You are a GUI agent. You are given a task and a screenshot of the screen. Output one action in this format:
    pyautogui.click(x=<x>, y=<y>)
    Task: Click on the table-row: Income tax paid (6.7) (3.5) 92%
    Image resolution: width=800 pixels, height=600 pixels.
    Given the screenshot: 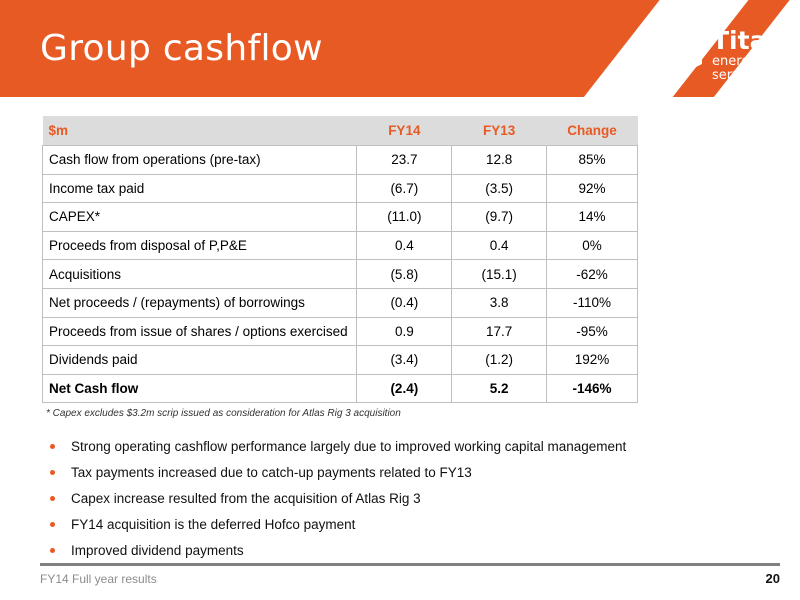 What is the action you would take?
    pyautogui.click(x=339, y=188)
    